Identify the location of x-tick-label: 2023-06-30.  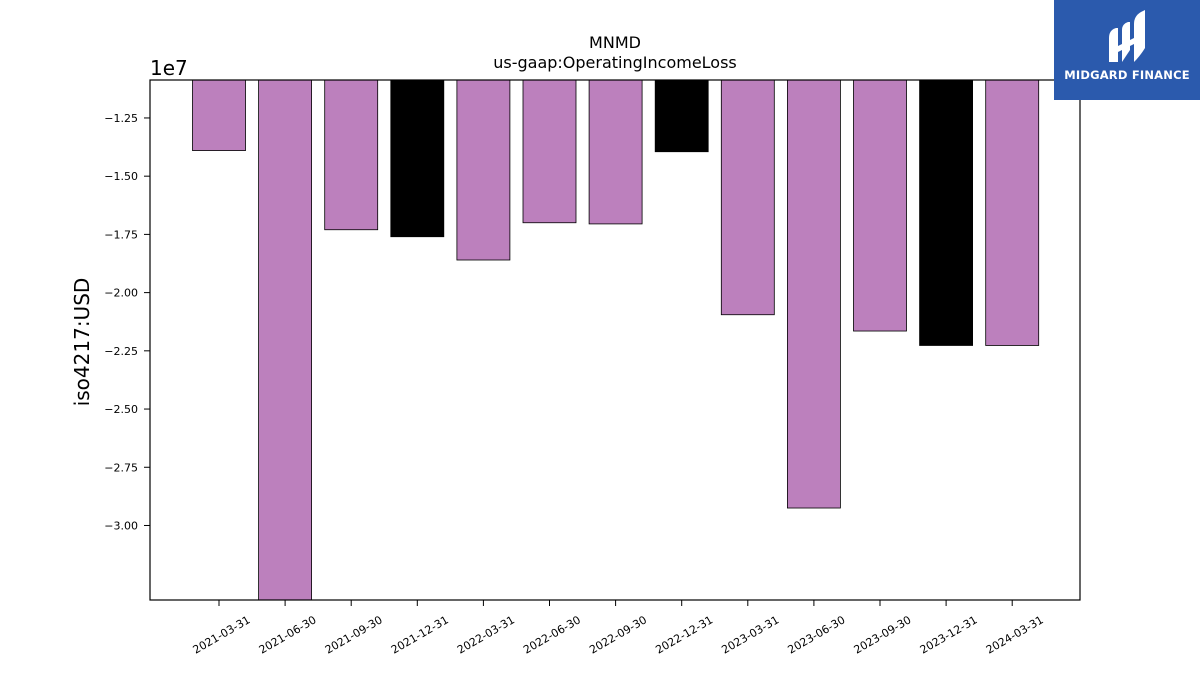
(817, 634).